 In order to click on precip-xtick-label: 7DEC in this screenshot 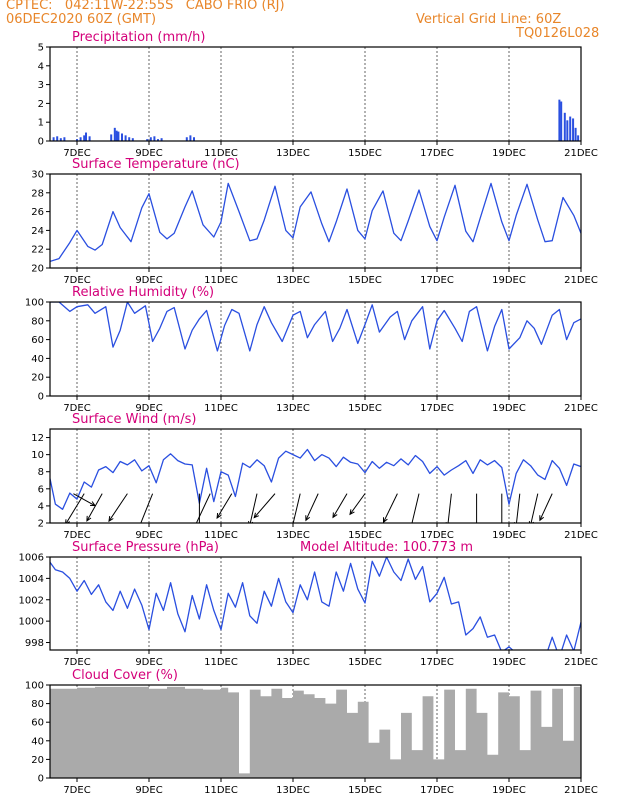, I will do `click(76, 153)`.